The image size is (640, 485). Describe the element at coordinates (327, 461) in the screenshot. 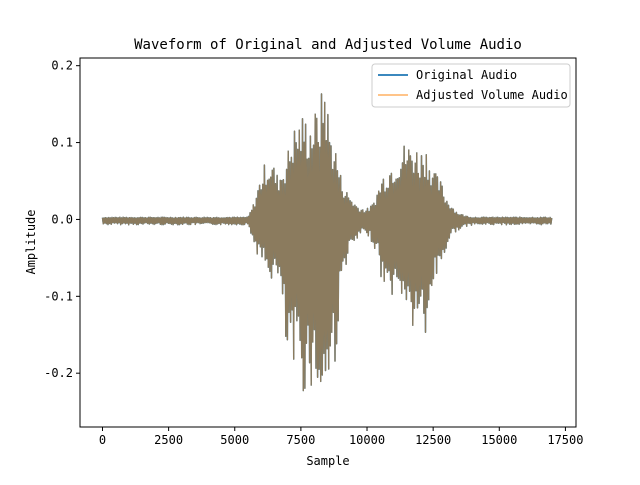

I see `x-axis-label: Sample` at that location.